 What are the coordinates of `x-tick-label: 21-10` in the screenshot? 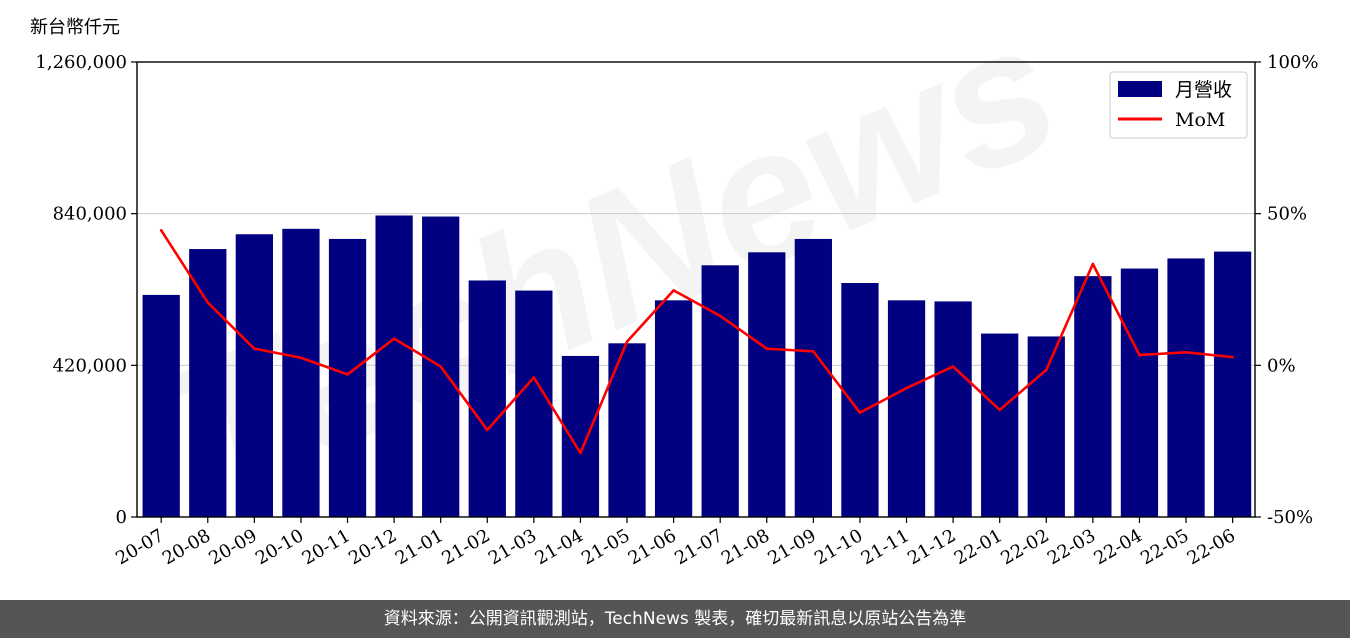 It's located at (838, 547).